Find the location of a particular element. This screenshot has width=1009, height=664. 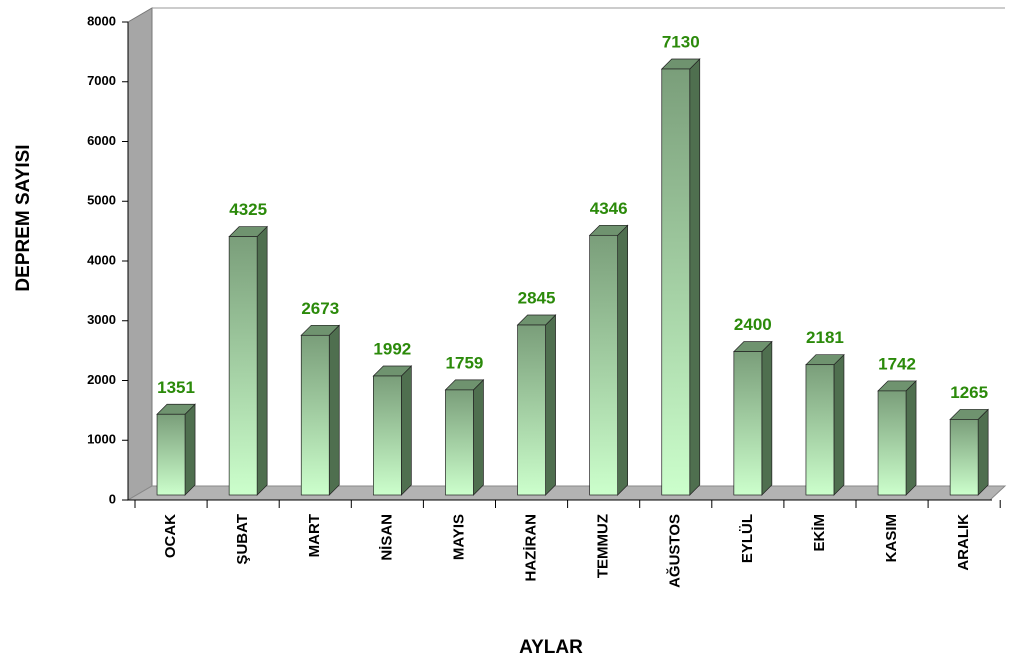

x-tick-label: MAYIS is located at coordinates (458, 537).